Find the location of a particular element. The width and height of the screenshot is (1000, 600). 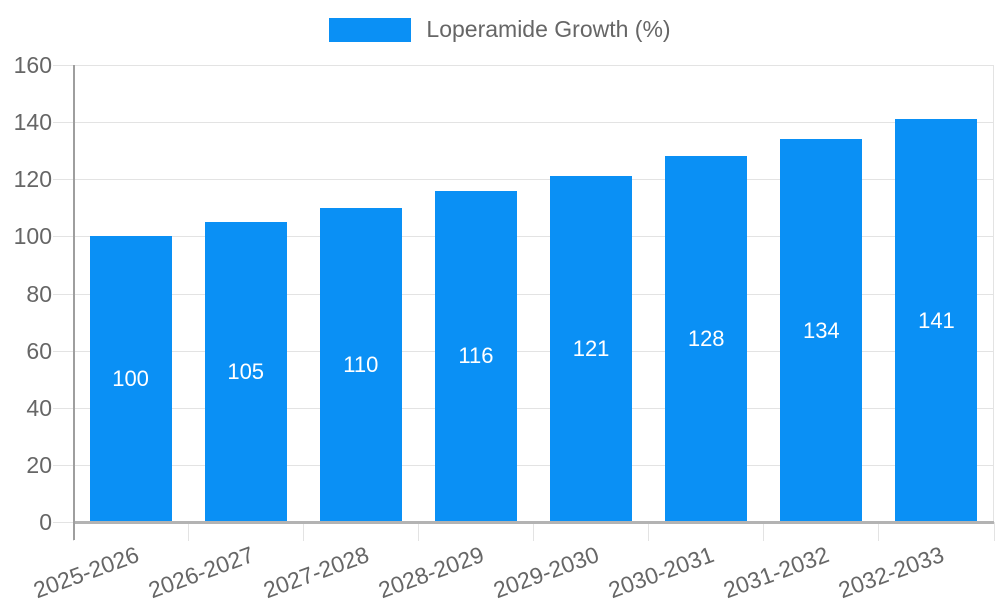

plot-right-border is located at coordinates (993, 293).